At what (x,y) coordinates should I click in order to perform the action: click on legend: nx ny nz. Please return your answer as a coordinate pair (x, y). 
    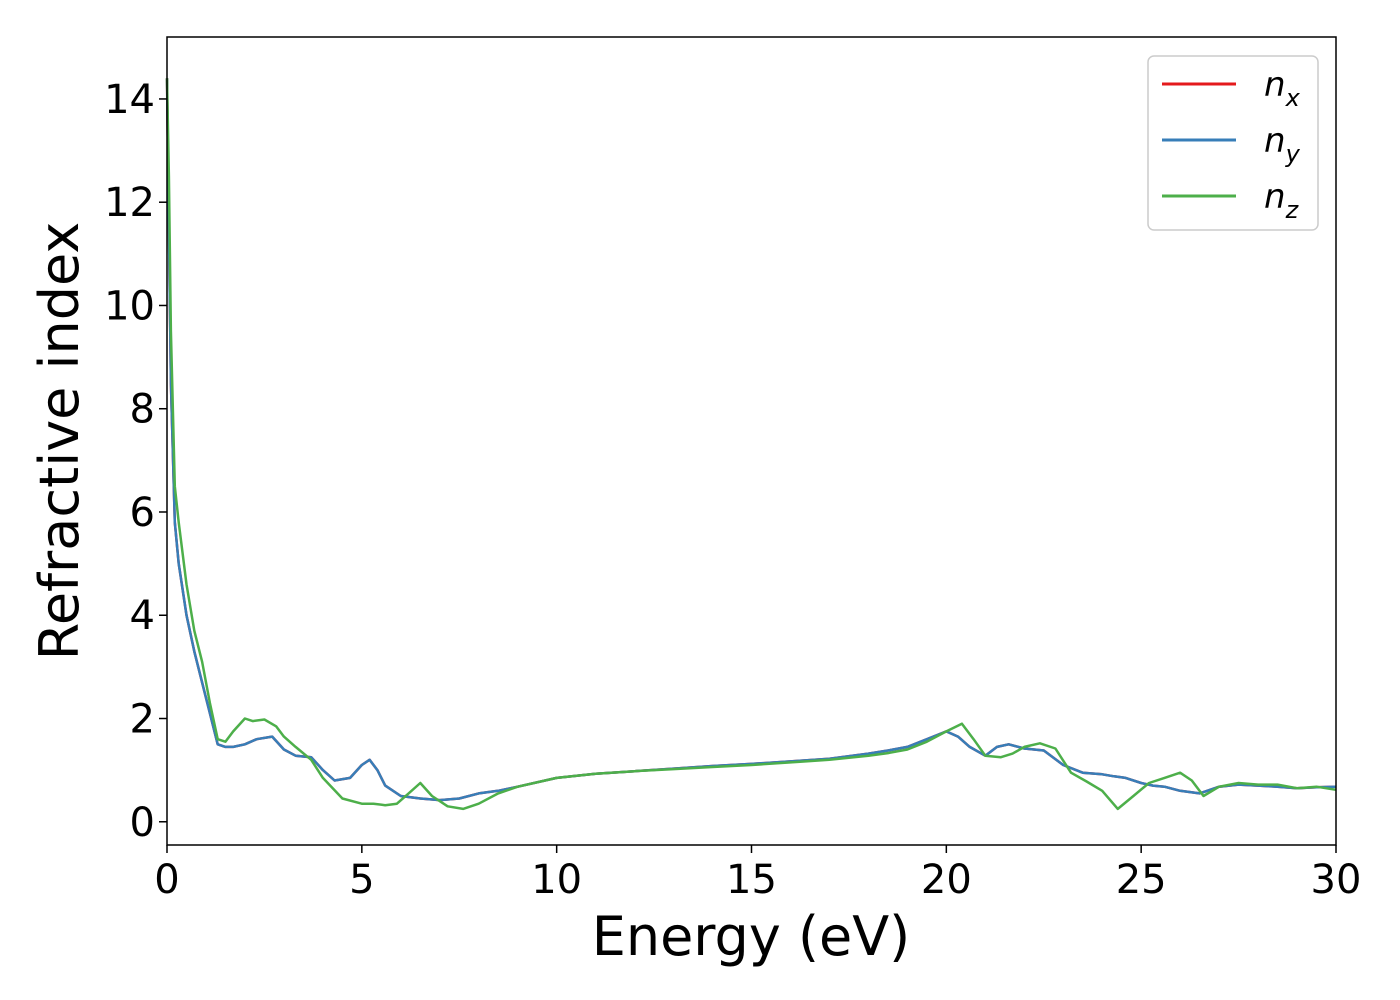
    Looking at the image, I should click on (1233, 143).